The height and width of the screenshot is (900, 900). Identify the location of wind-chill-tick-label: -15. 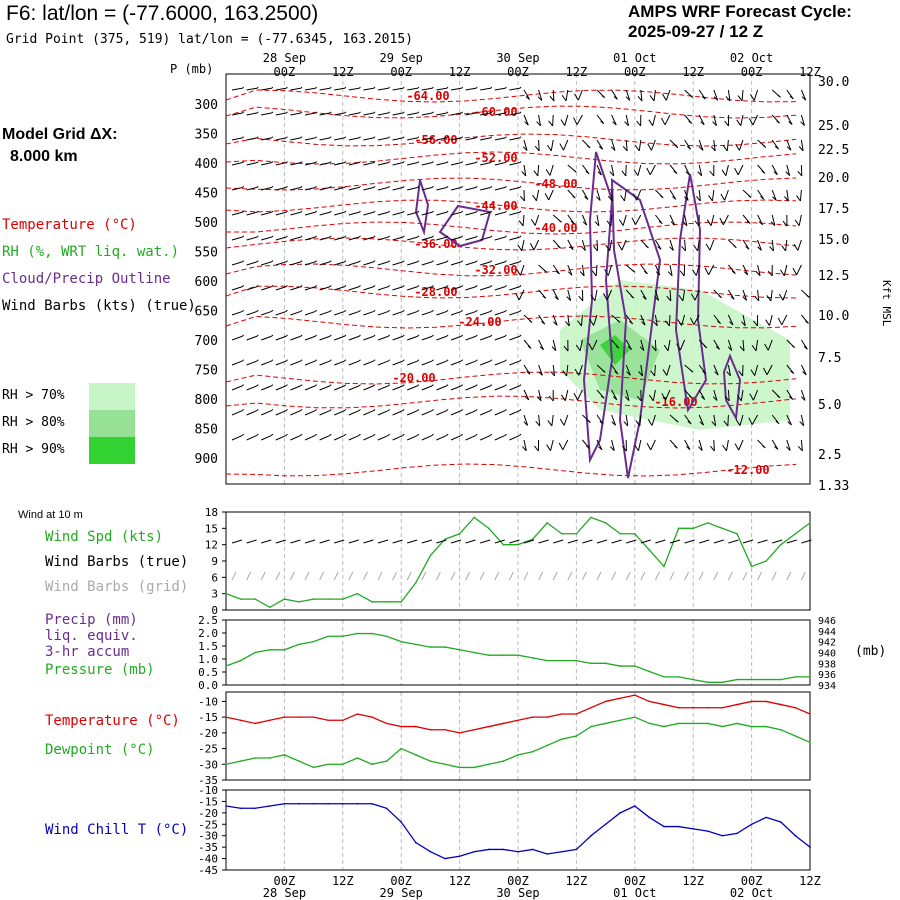
(208, 801).